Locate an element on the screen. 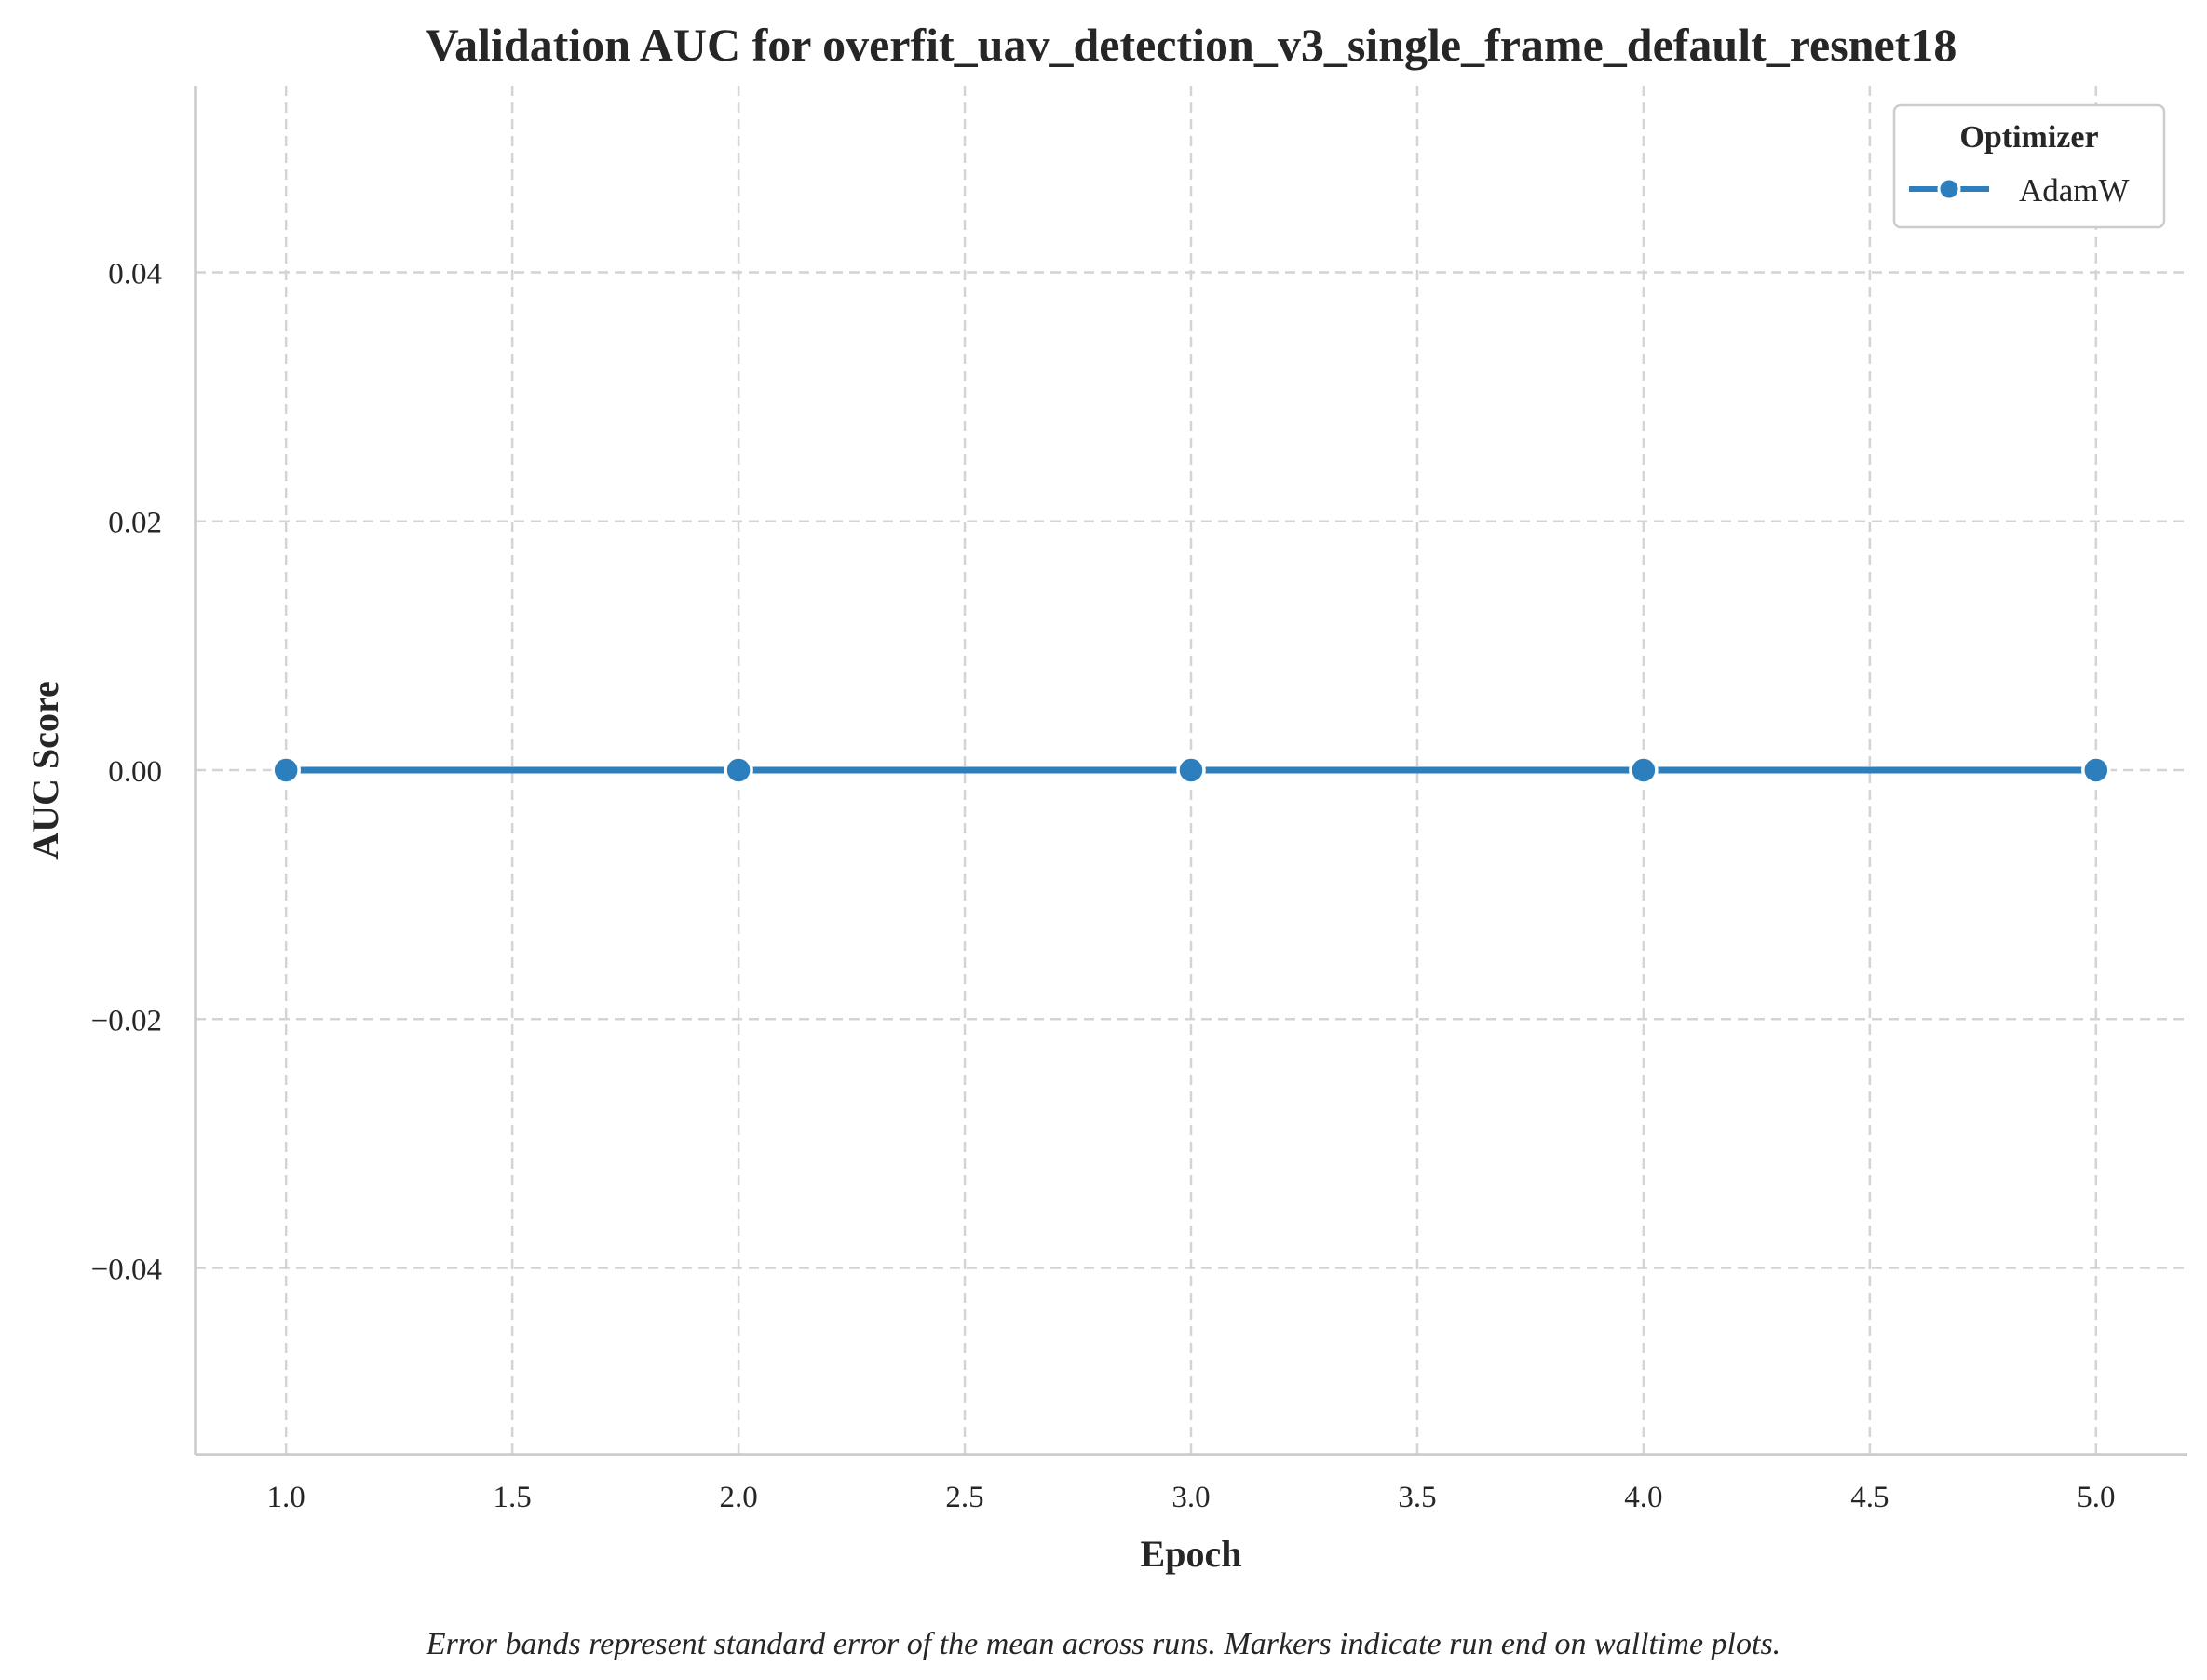 This screenshot has width=2207, height=1680. x-tick-label: 1.5 is located at coordinates (513, 1497).